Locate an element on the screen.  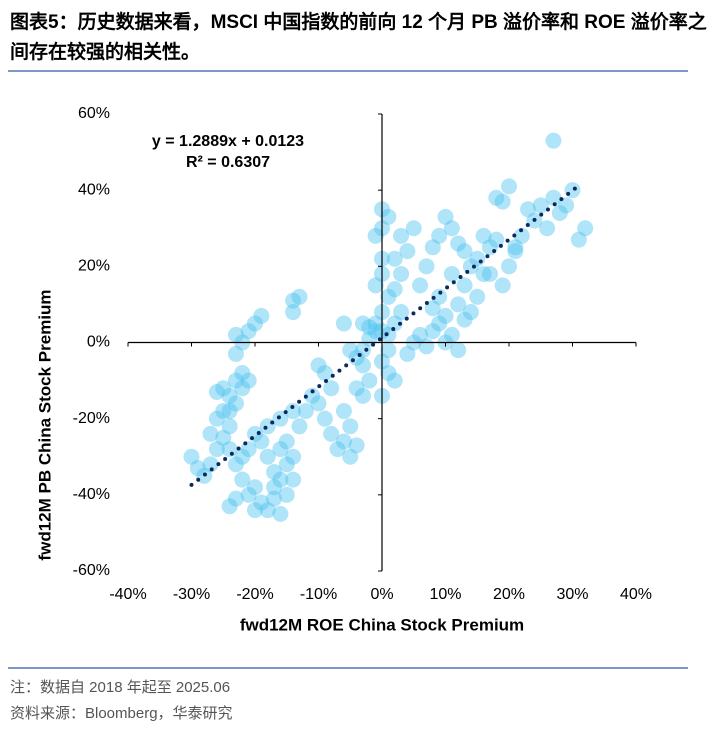
x-tick-label: 40% is located at coordinates (636, 594).